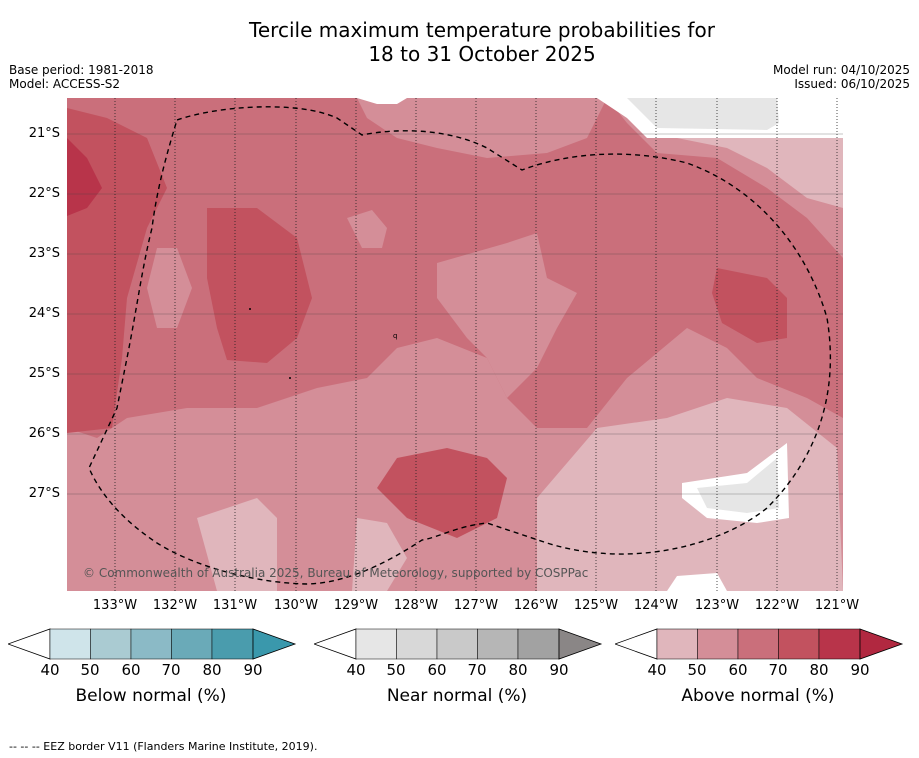  What do you see at coordinates (881, 644) in the screenshot?
I see `colorbar-above-extend-high` at bounding box center [881, 644].